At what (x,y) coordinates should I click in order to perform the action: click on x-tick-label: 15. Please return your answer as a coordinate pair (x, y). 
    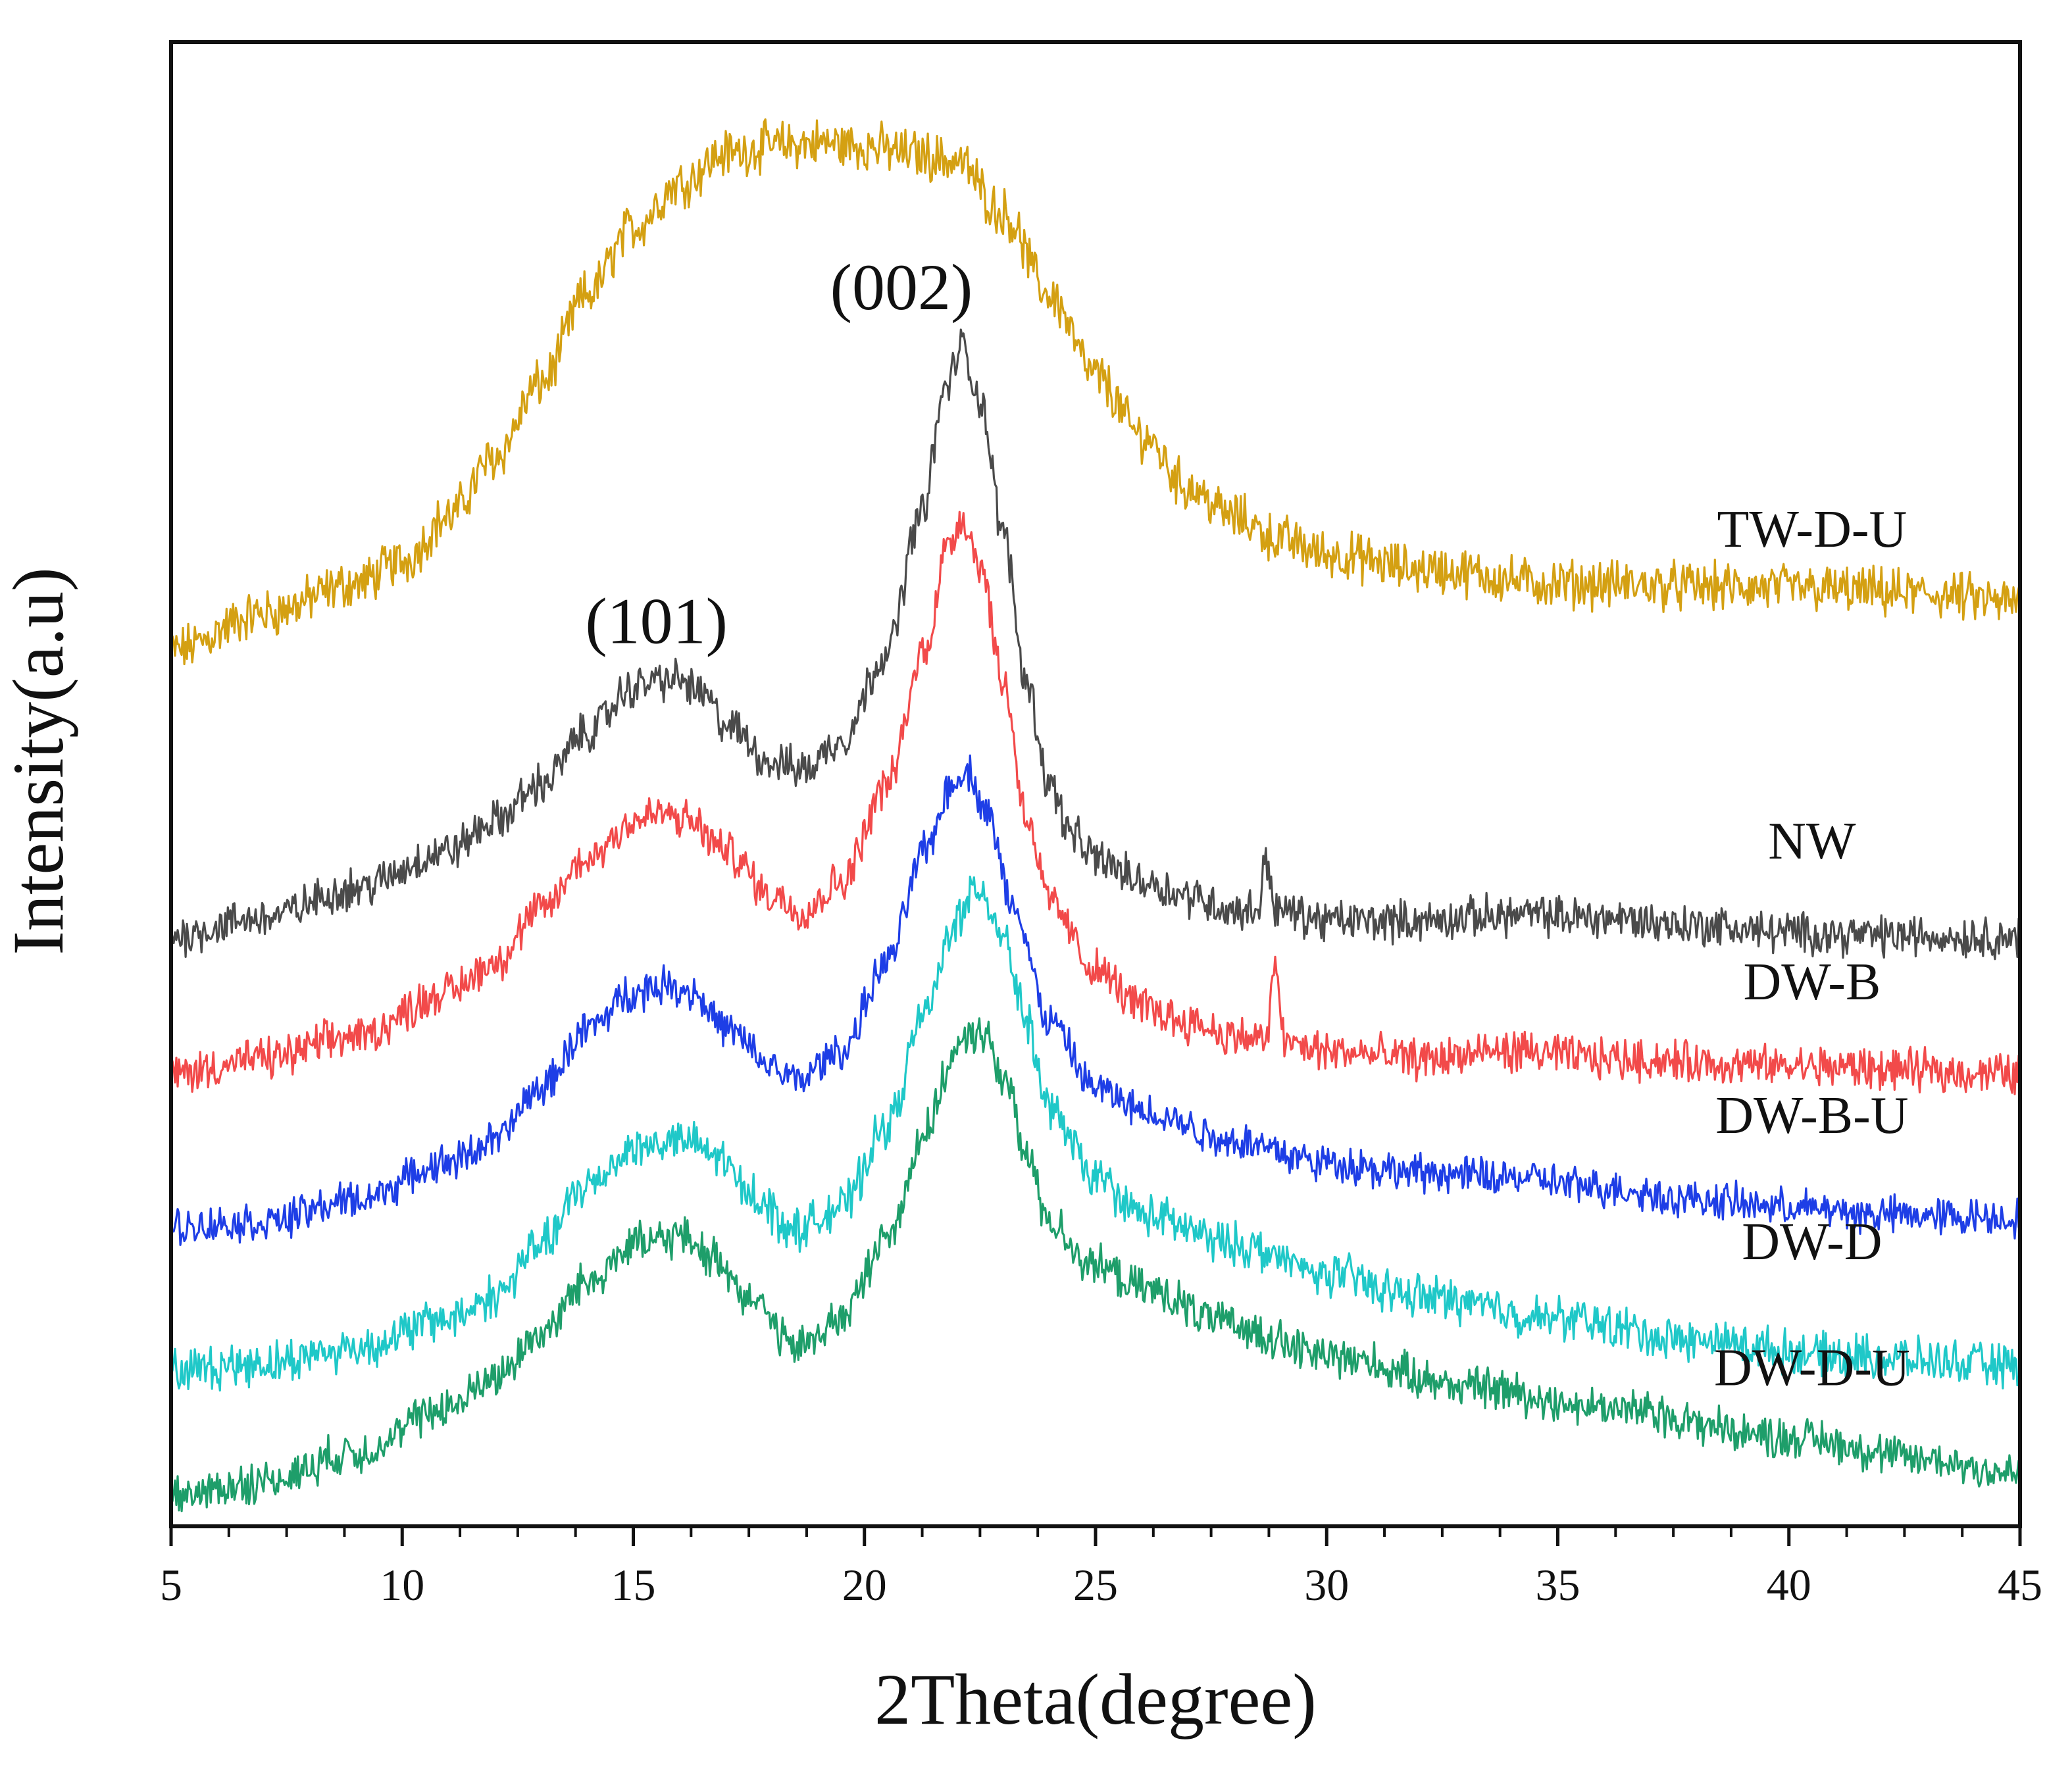
    Looking at the image, I should click on (633, 1585).